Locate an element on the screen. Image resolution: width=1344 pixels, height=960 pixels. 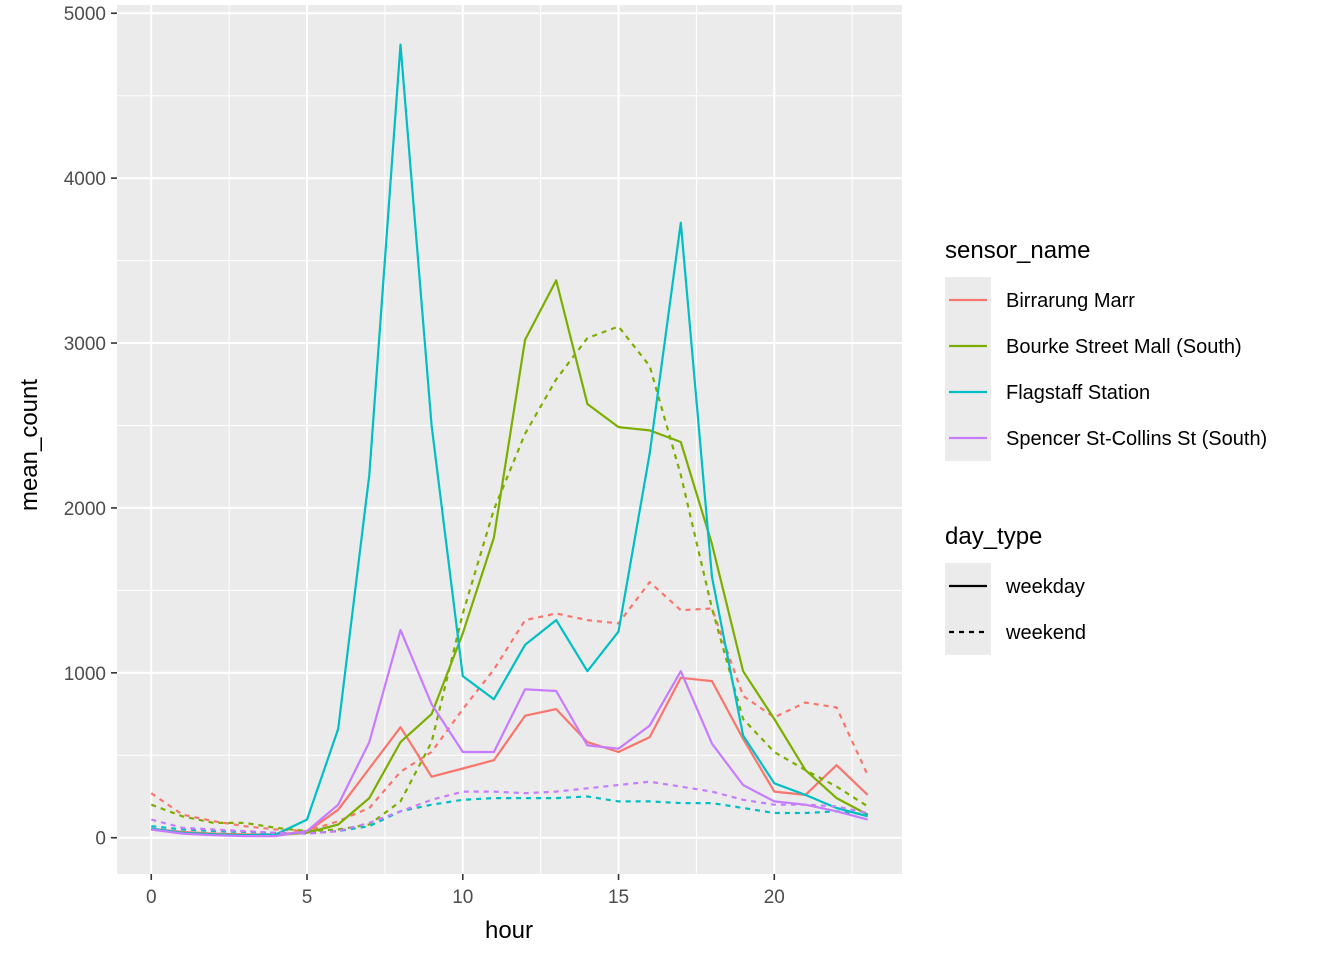
x-axis: 0 5 10 15 20 is located at coordinates (465, 891).